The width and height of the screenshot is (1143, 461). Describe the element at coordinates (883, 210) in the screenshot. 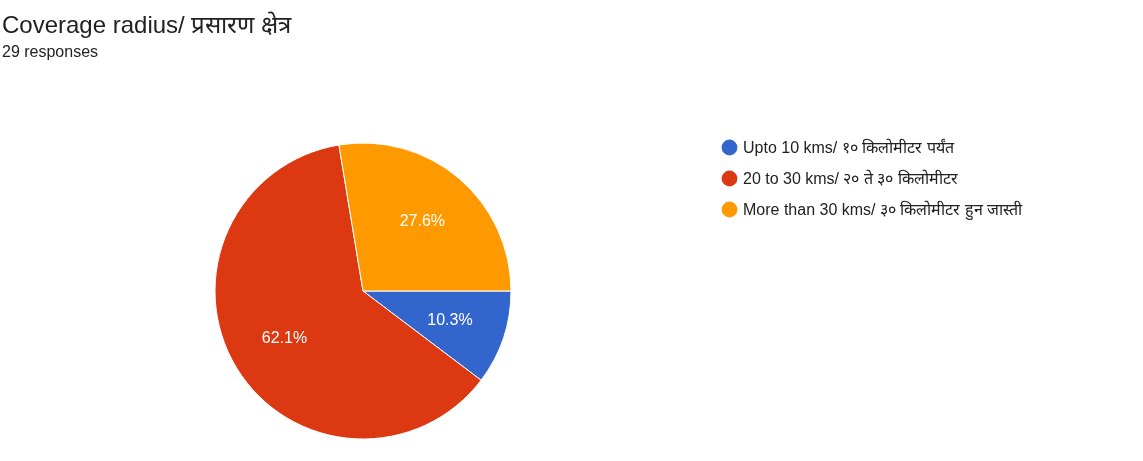

I see `legend-label: More than 30 kms/ ३० किलोमीटर हुन जास्ती` at that location.